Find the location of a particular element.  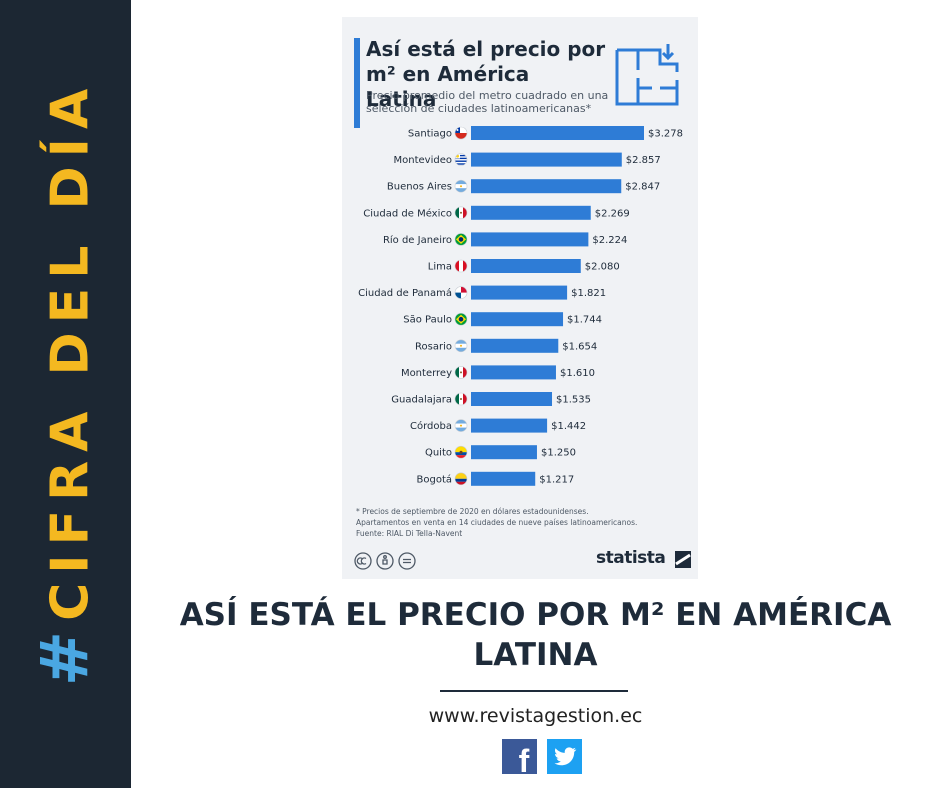

category-label: Córdoba is located at coordinates (431, 426).